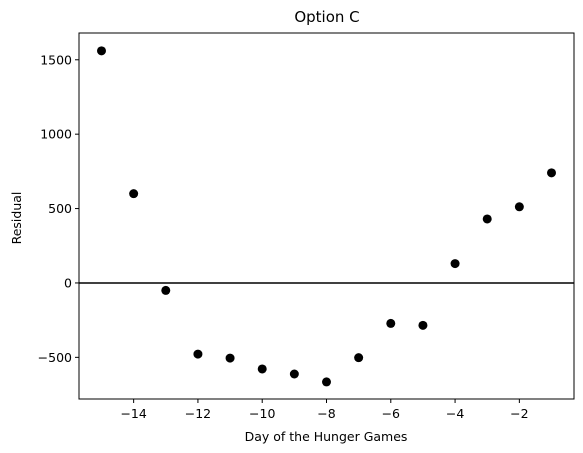 This screenshot has width=583, height=453. Describe the element at coordinates (519, 413) in the screenshot. I see `x-tick-label: −2` at that location.